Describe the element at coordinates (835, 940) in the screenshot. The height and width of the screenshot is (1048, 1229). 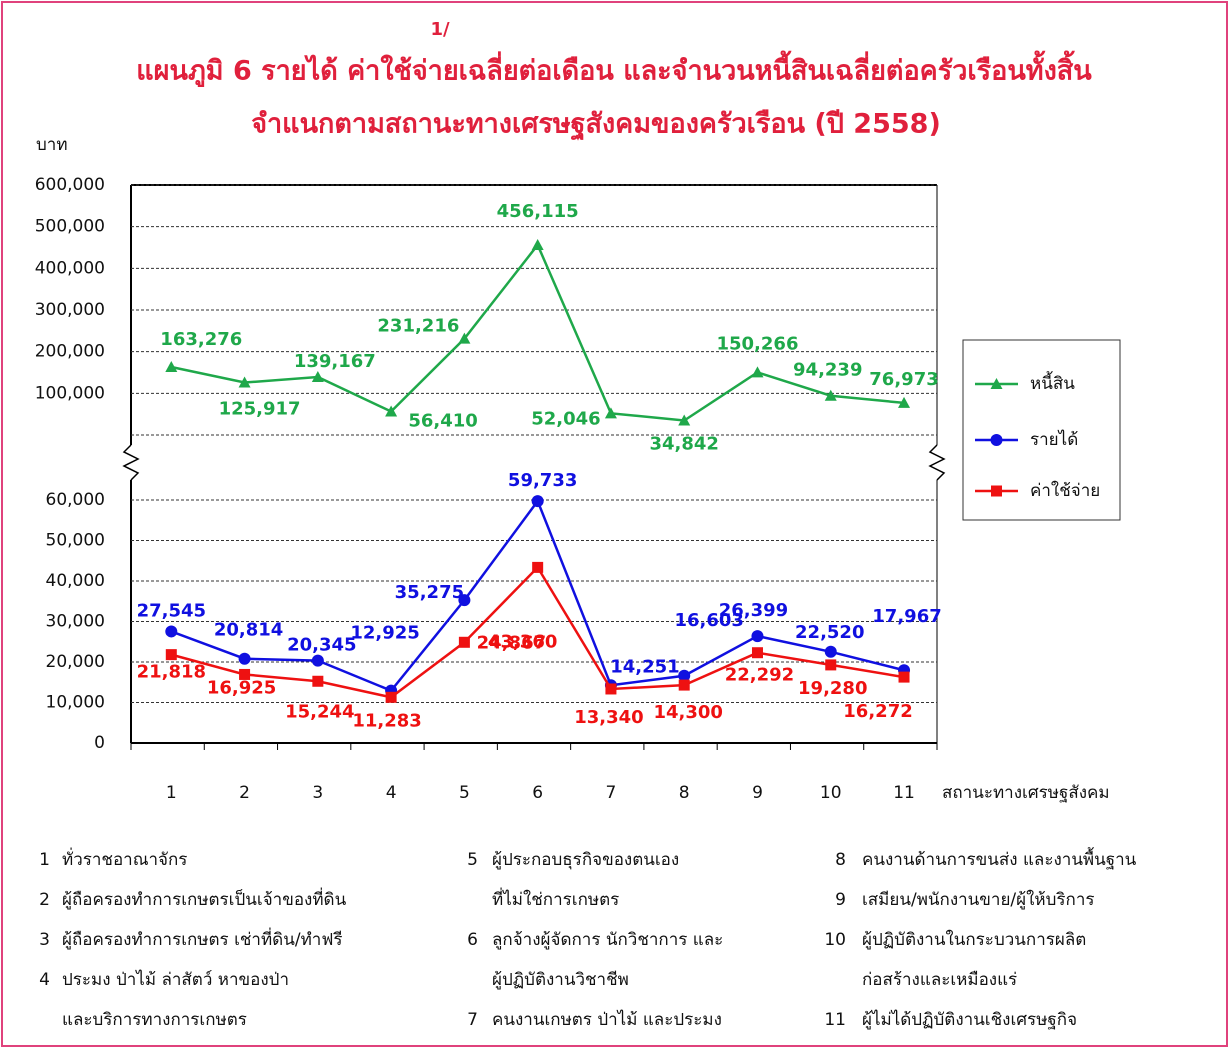
I see `note-number: 10` at that location.